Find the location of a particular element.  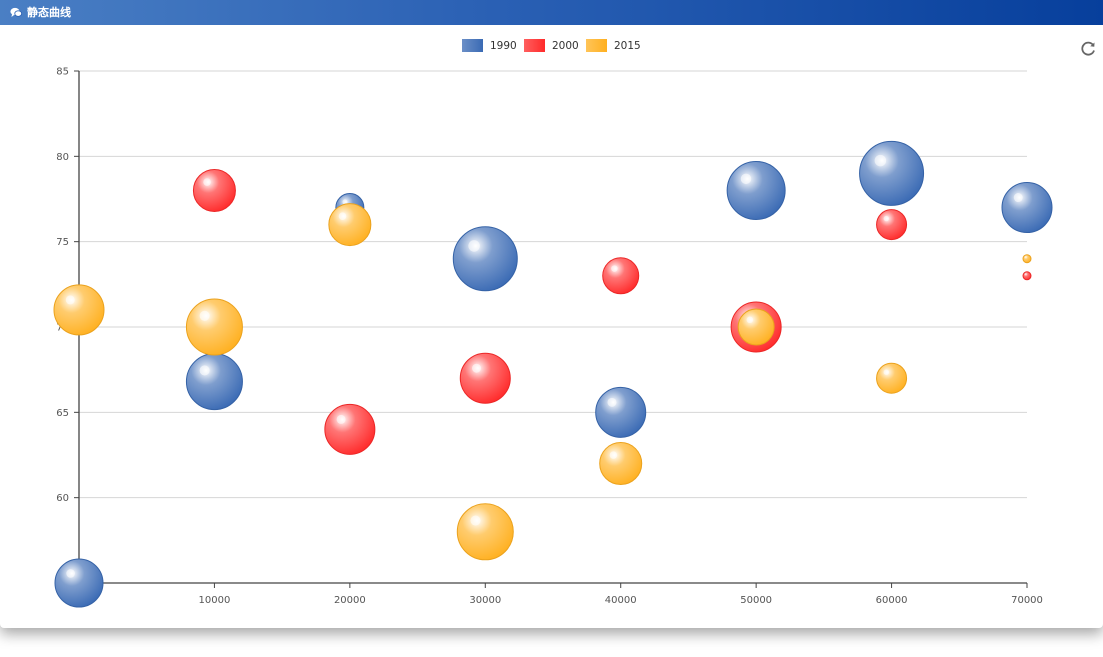

legend-item-1990: 1990 is located at coordinates (489, 45).